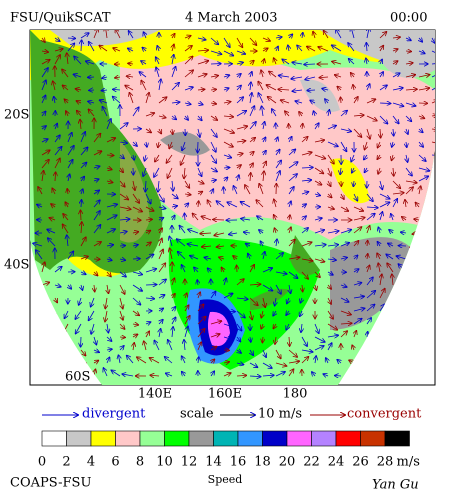 The image size is (450, 500). I want to click on colorbar-tick: 2, so click(66, 462).